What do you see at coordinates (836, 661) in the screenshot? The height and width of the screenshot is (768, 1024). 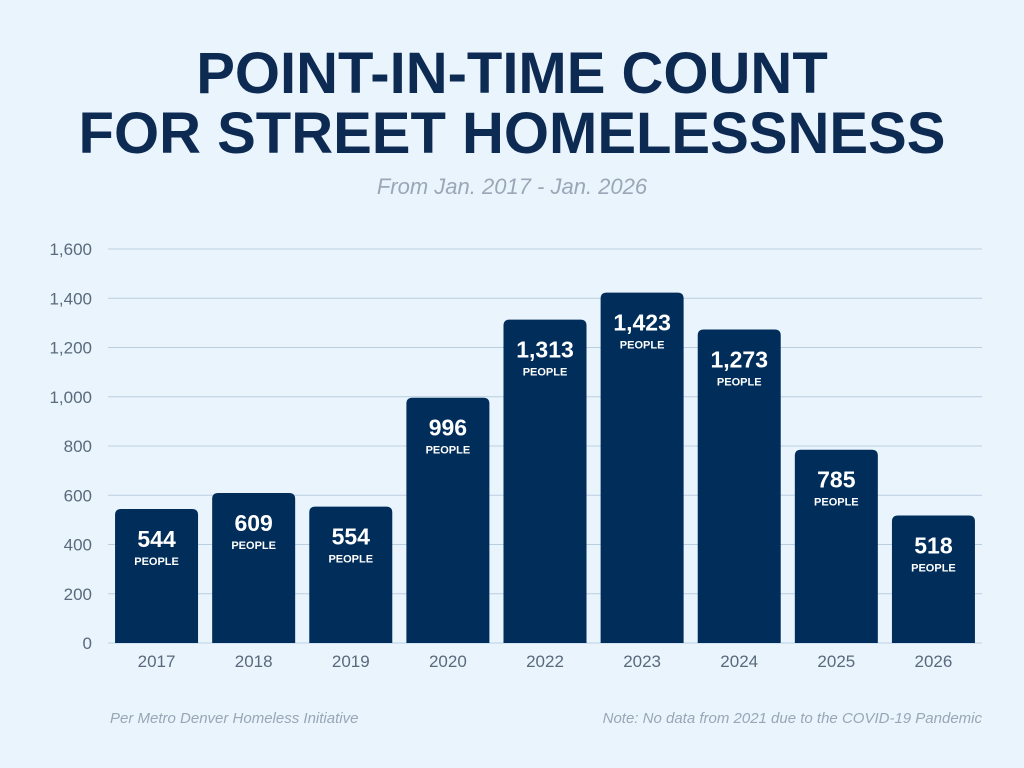 I see `x-tick-label: 2025` at bounding box center [836, 661].